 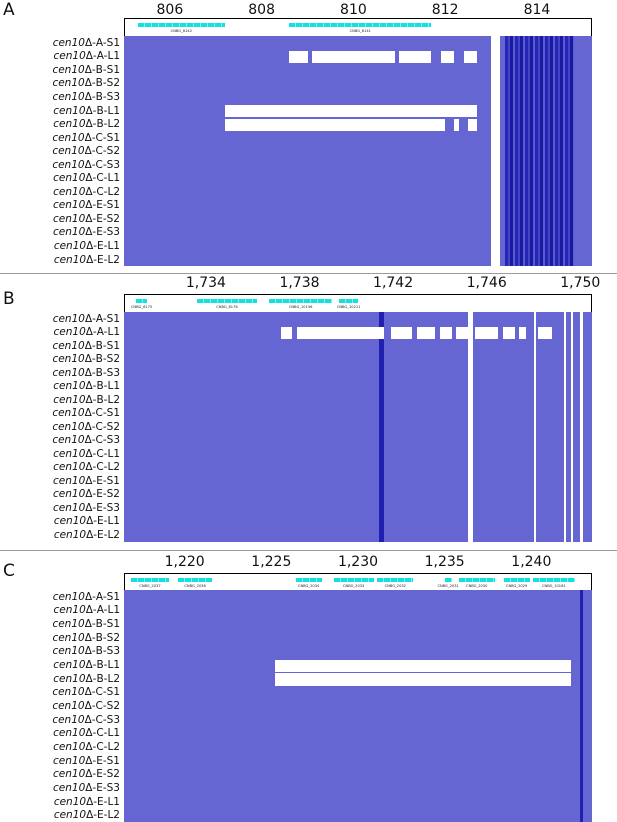 I want to click on x-tick-label: 1,750, so click(x=580, y=283).